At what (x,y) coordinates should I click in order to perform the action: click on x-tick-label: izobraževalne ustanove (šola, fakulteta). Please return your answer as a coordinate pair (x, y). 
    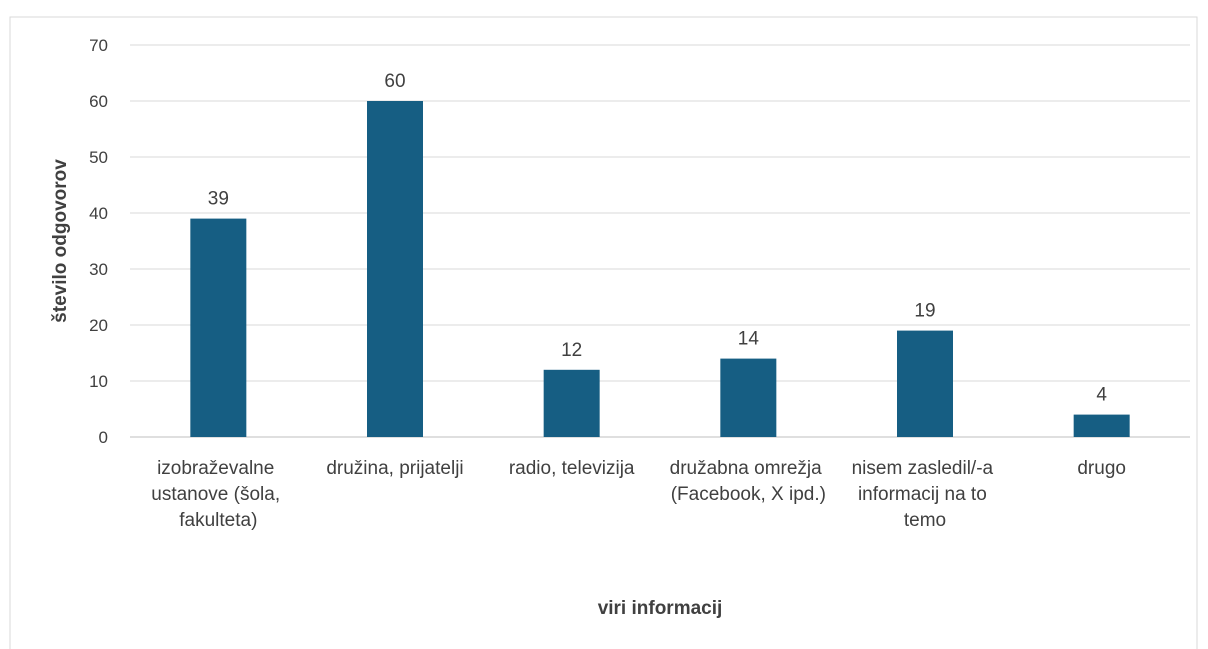
    Looking at the image, I should click on (218, 494).